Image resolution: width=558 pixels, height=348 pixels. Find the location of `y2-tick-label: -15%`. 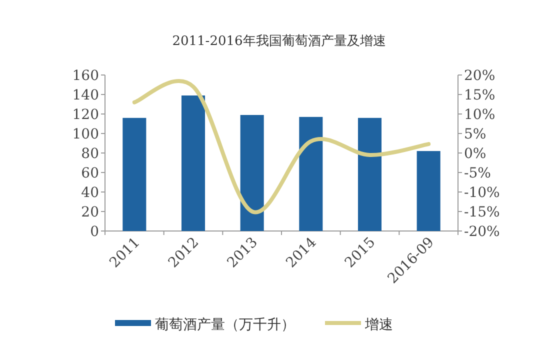

y2-tick-label: -15% is located at coordinates (482, 212).